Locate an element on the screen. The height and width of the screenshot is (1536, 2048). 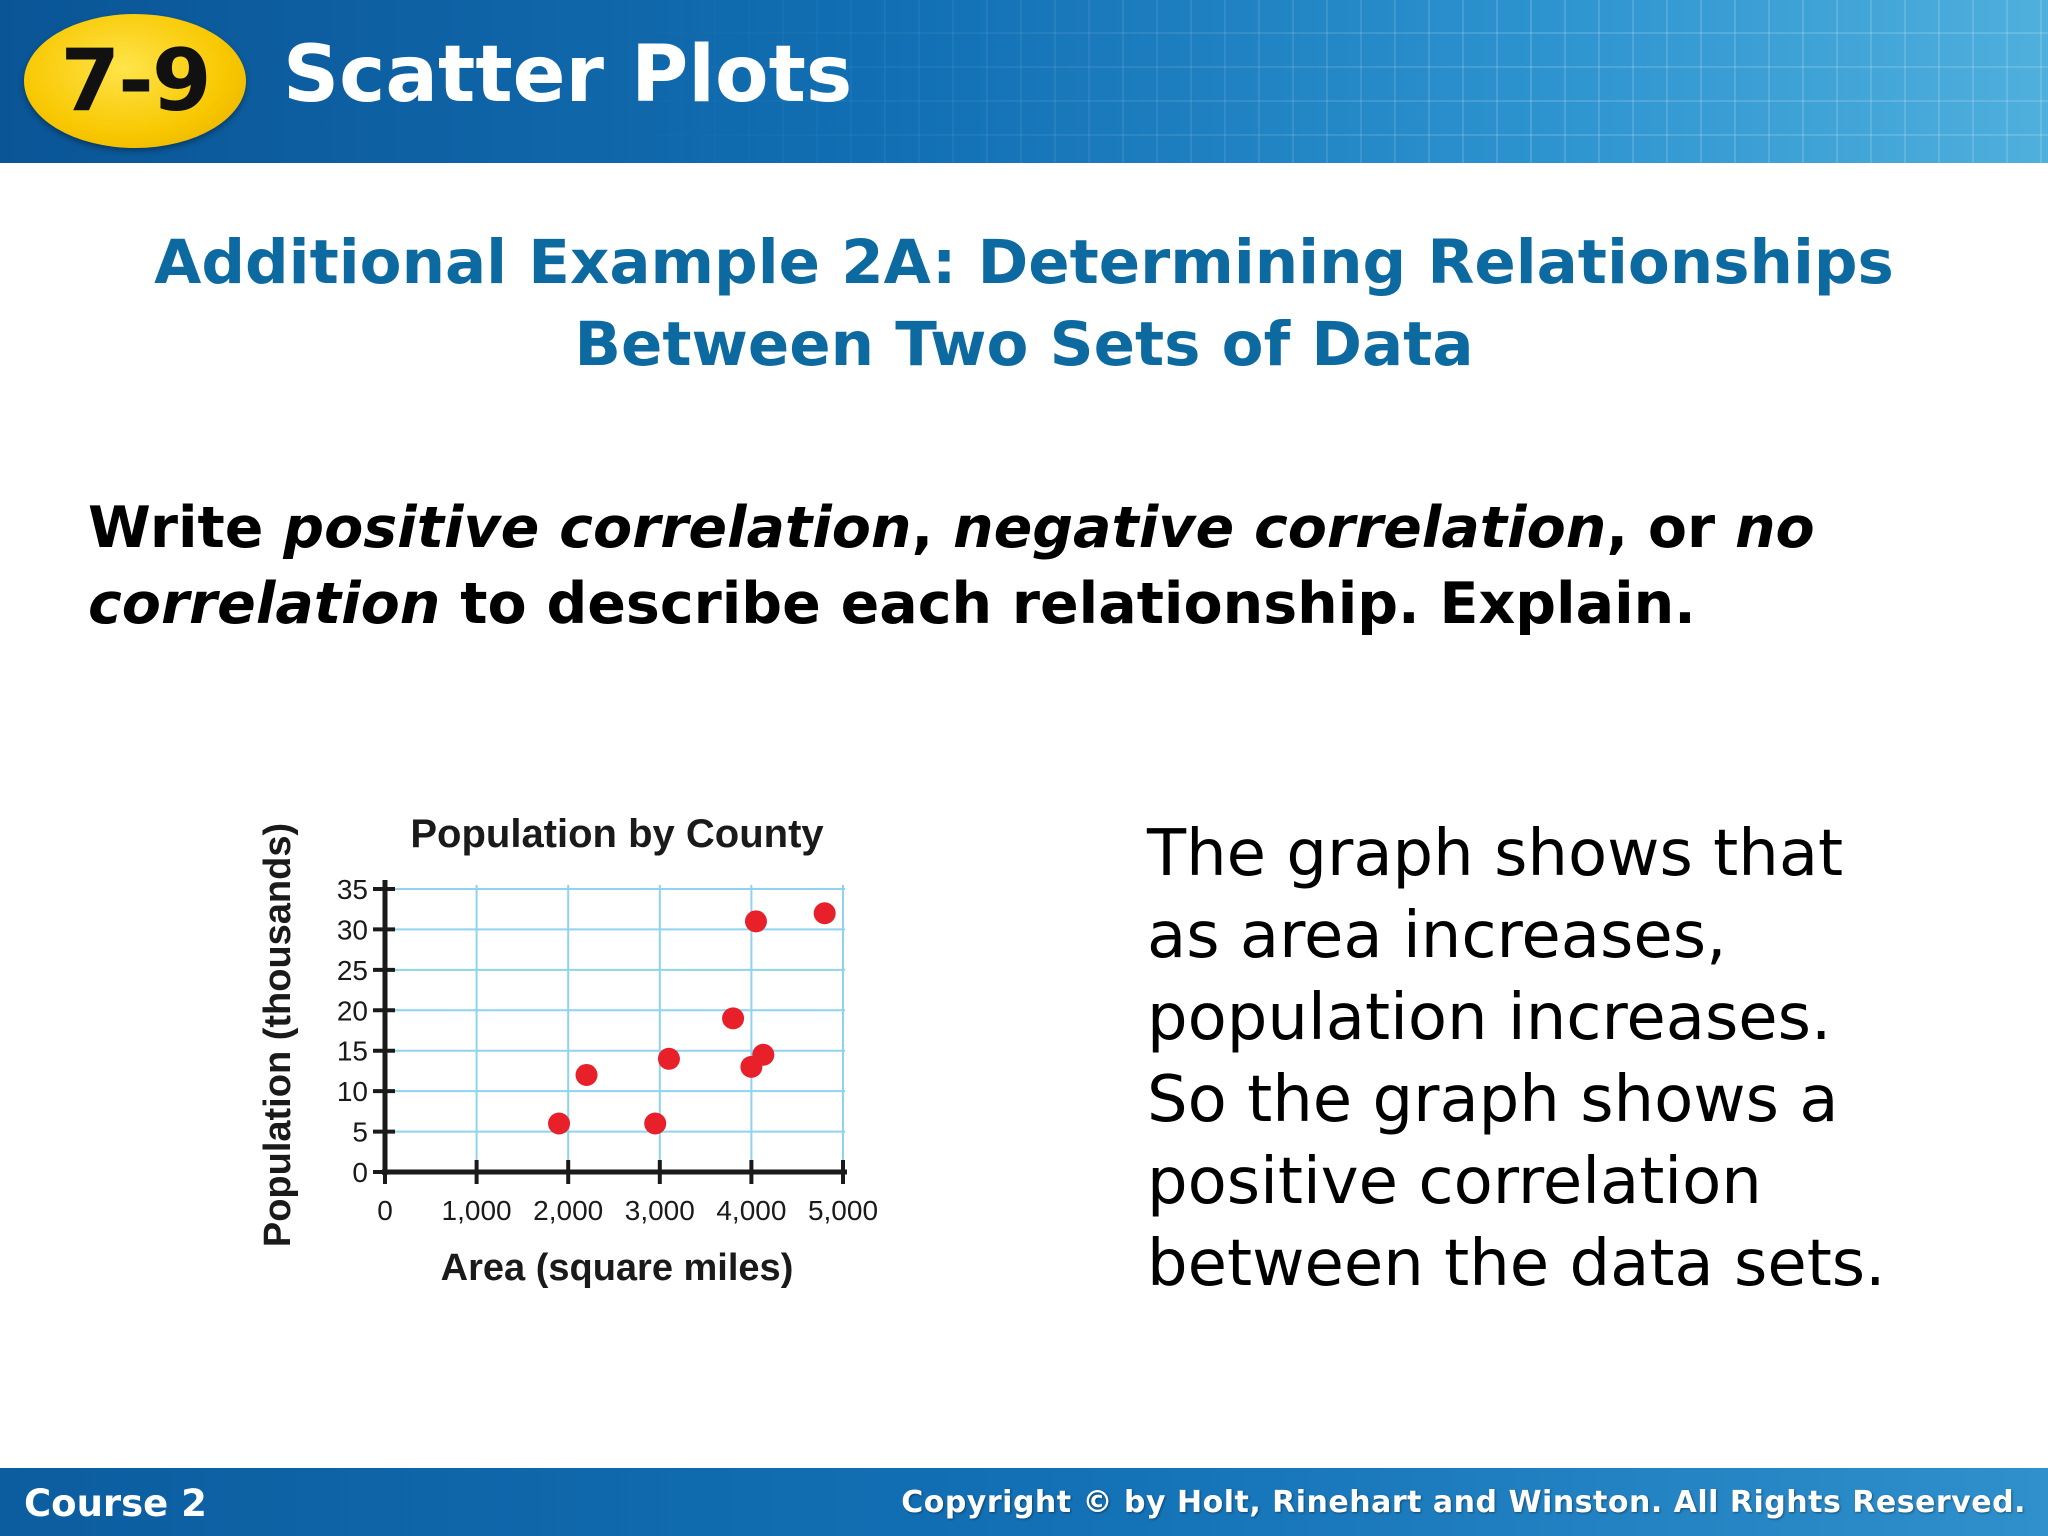
slide-header: 7-9 Scatter Plots is located at coordinates (1024, 81).